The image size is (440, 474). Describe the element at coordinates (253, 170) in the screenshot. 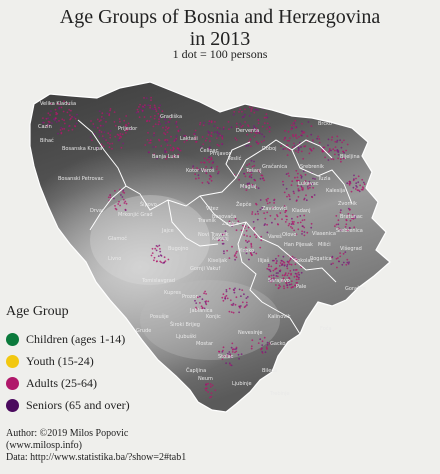

I see `place-label: Tešanj` at that location.